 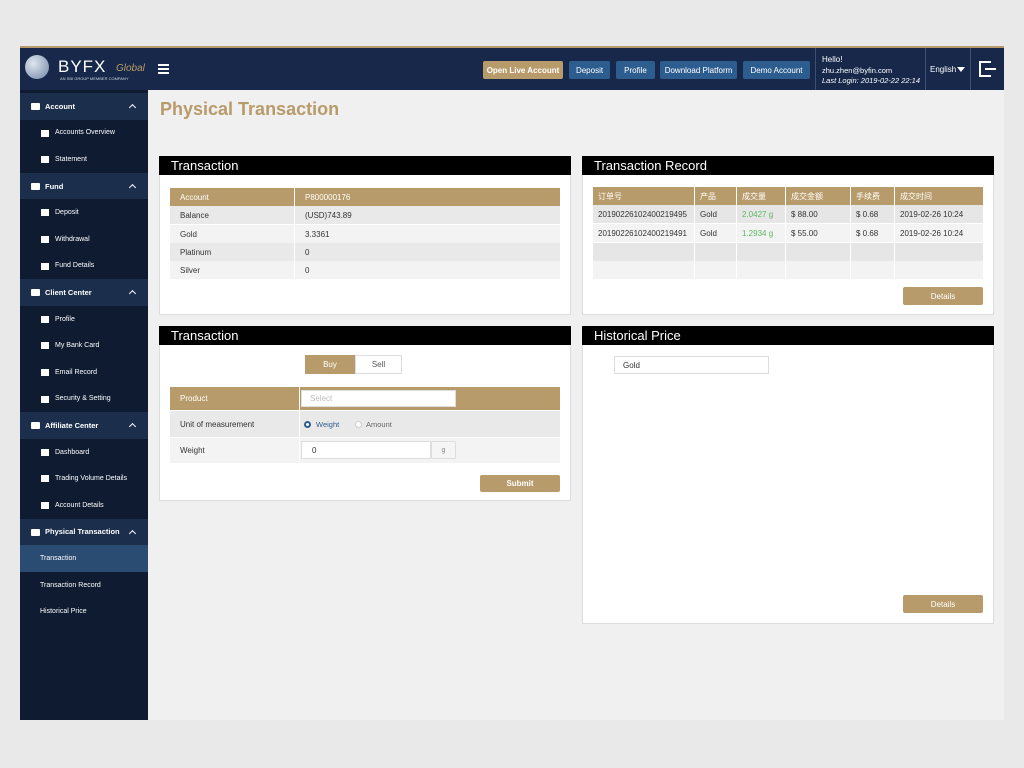 What do you see at coordinates (163, 69) in the screenshot?
I see `menu-icon` at bounding box center [163, 69].